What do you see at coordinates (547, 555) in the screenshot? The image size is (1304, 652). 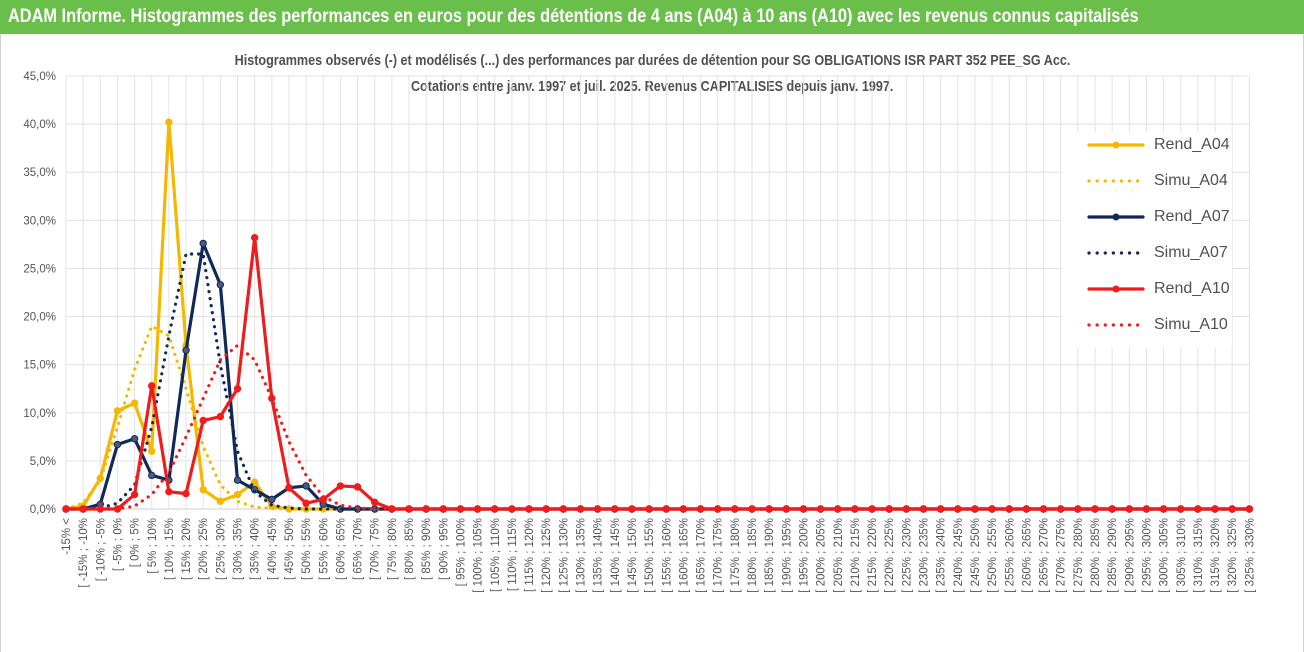 I see `x-tick-label: [ 120% ; 125%` at bounding box center [547, 555].